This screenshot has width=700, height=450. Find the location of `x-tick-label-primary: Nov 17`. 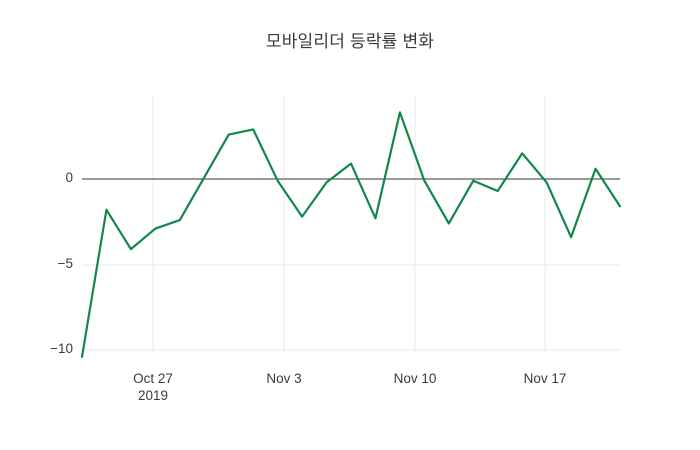

x-tick-label-primary: Nov 17 is located at coordinates (545, 378).